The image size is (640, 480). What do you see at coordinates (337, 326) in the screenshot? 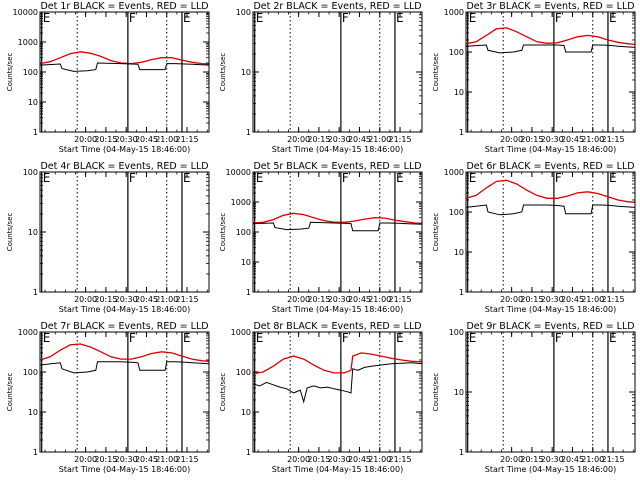
I see `panel-title: Det 8r BLACK = Events, RED = LLD` at bounding box center [337, 326].